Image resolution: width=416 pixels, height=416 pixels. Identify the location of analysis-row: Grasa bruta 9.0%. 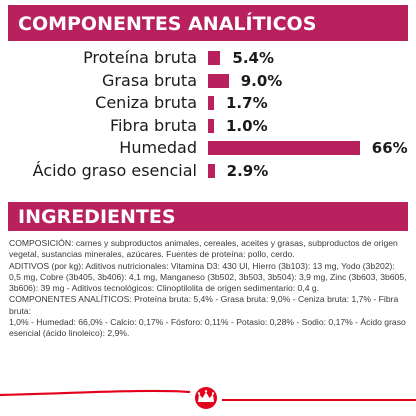
(208, 81).